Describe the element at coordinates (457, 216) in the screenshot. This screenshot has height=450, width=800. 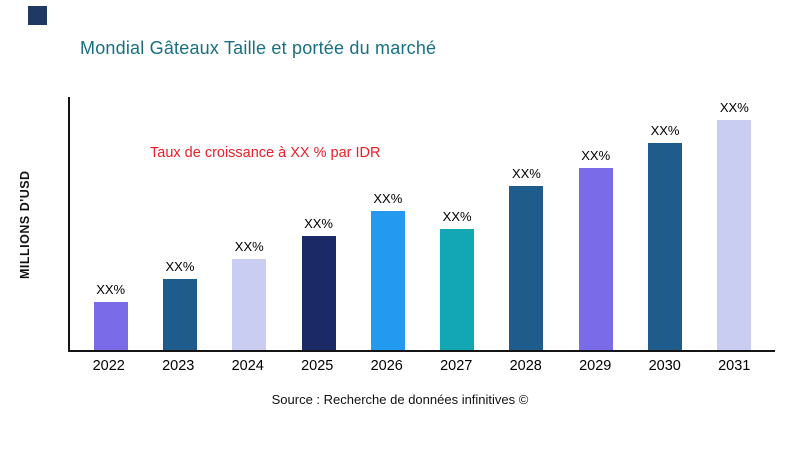
I see `bar-value-label-2027: XX%` at that location.